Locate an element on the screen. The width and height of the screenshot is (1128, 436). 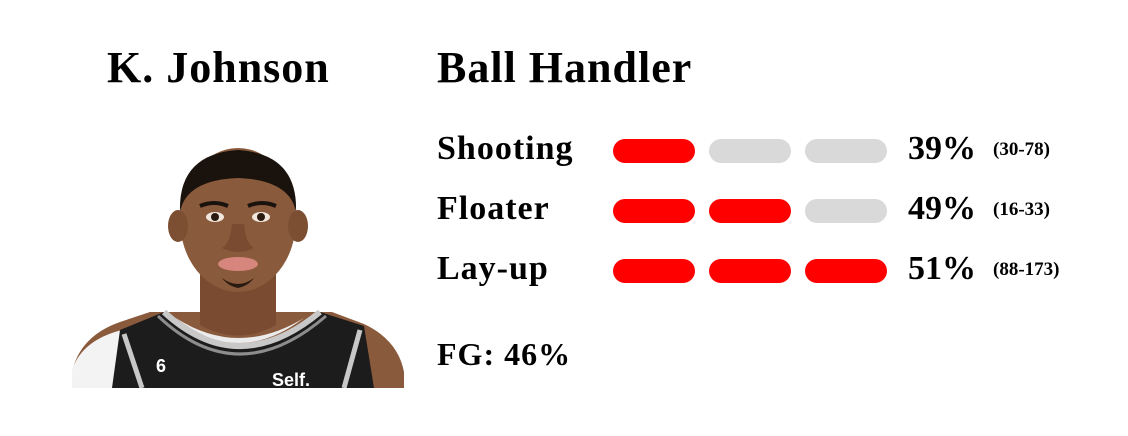
stat-made-attempts: (16-33) is located at coordinates (1021, 209).